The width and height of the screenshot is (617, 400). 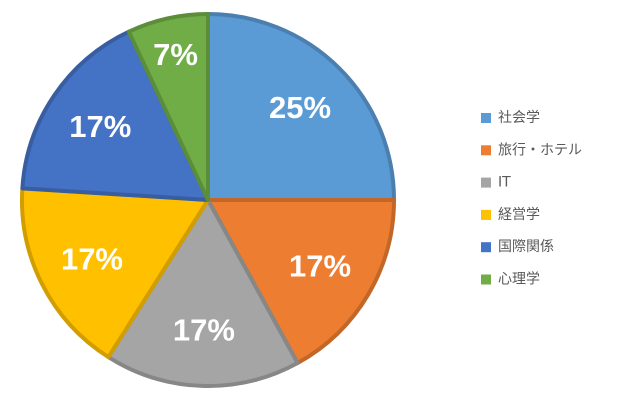 I want to click on legend-label: IT, so click(x=504, y=183).